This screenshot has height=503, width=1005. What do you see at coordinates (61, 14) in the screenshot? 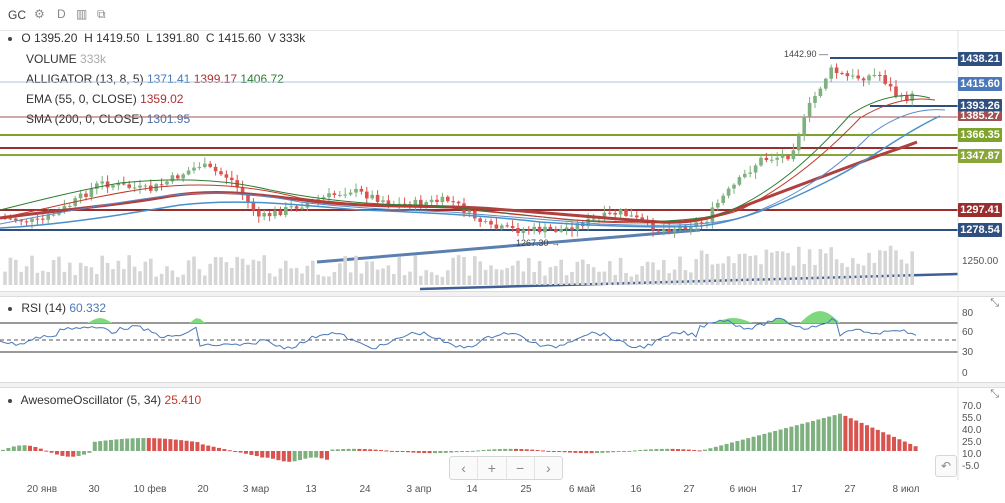
I see `interval-selector: D` at bounding box center [61, 14].